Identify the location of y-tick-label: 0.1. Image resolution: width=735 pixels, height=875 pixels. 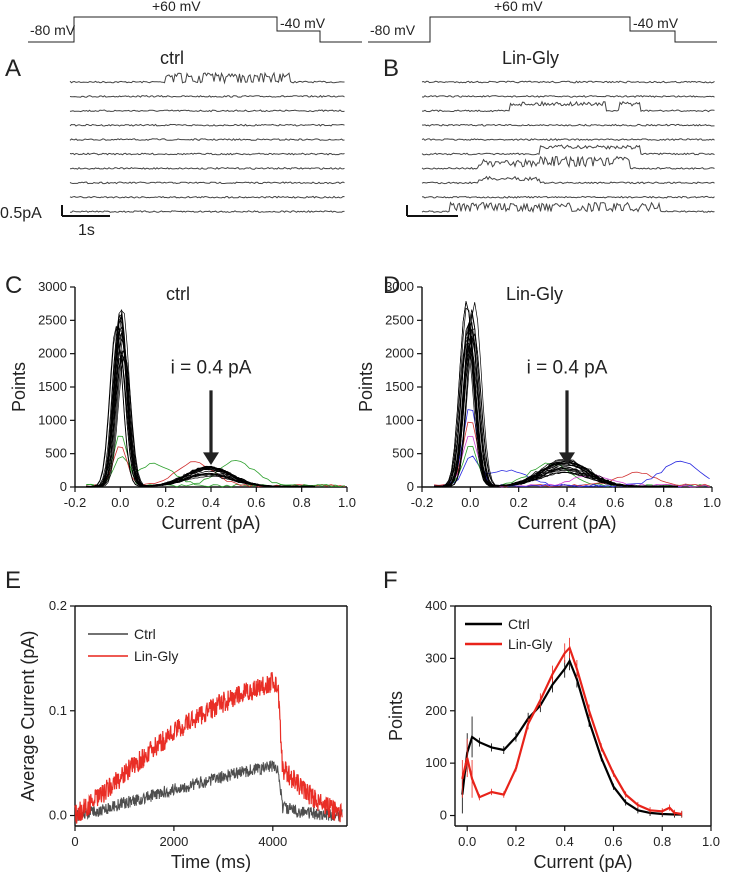
(58, 710).